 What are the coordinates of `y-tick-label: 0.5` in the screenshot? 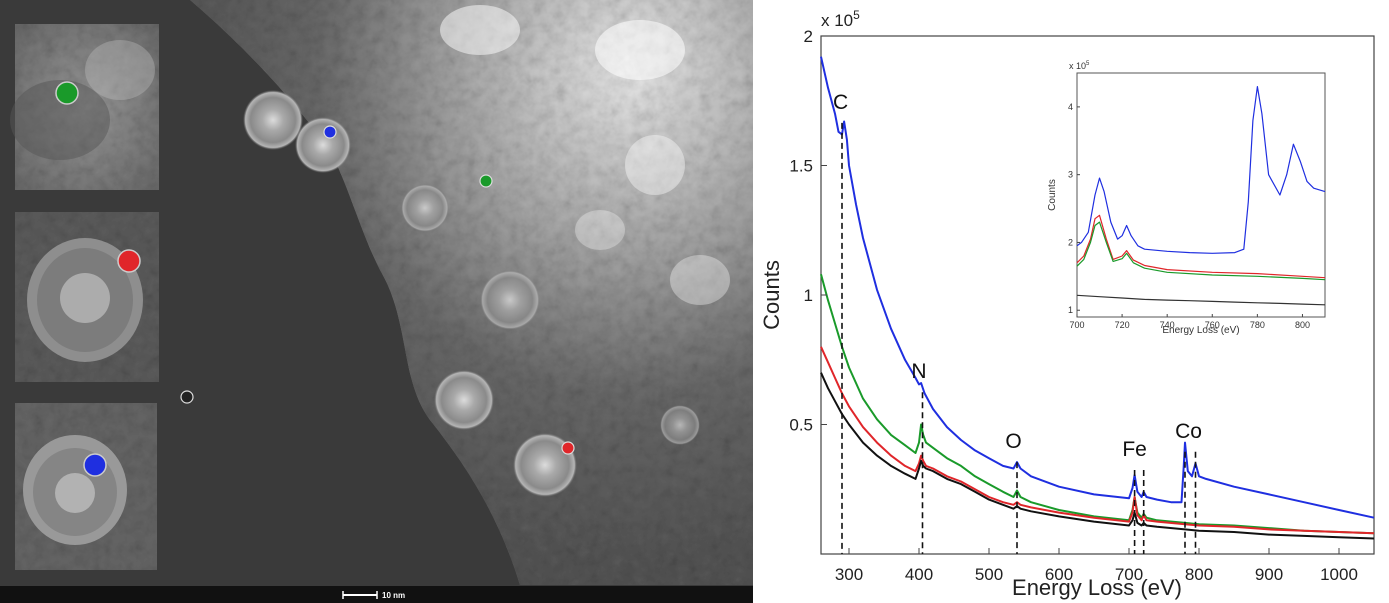 It's located at (801, 425).